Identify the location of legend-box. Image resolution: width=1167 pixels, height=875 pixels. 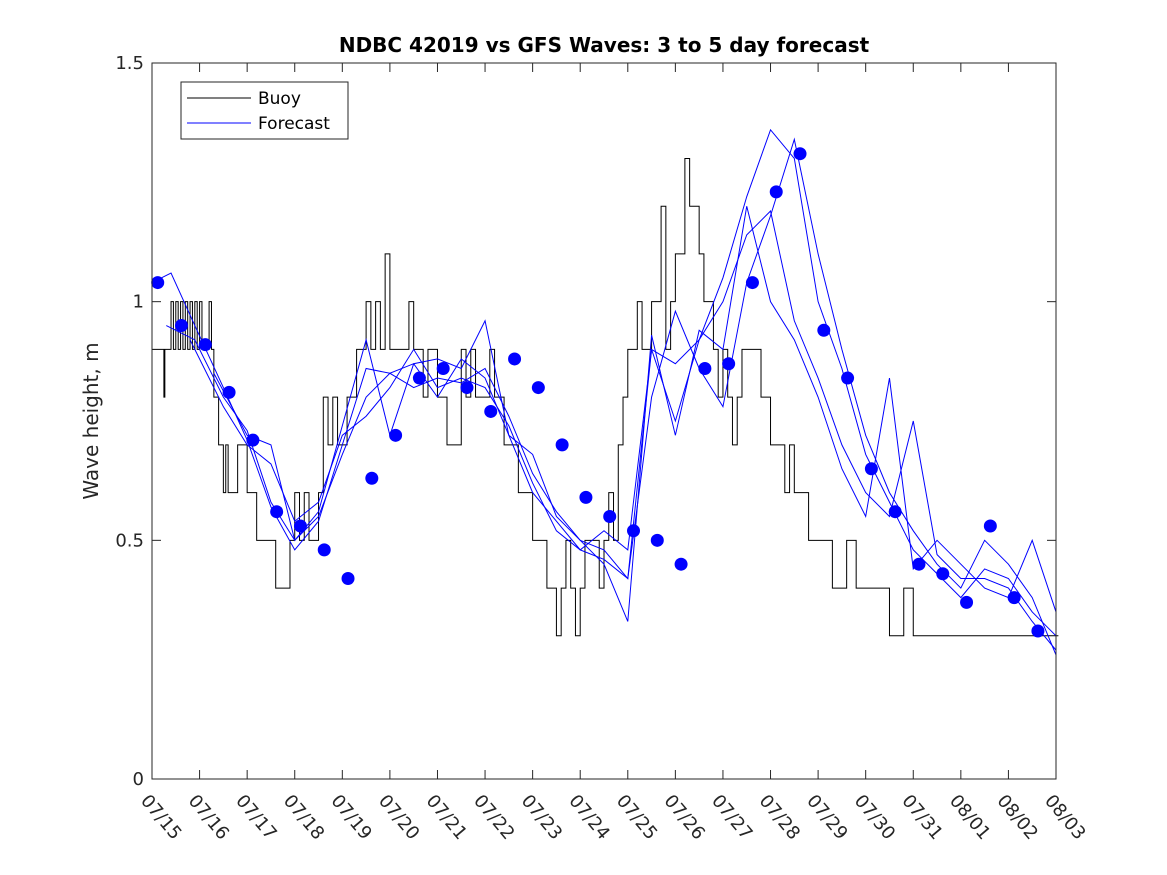
(264, 110).